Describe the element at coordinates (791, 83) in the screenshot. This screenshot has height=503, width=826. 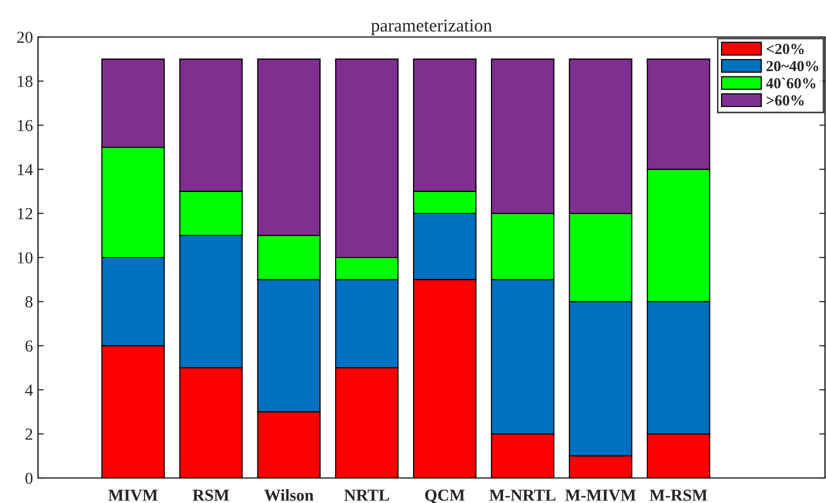
I see `legend-label: 40`60%` at that location.